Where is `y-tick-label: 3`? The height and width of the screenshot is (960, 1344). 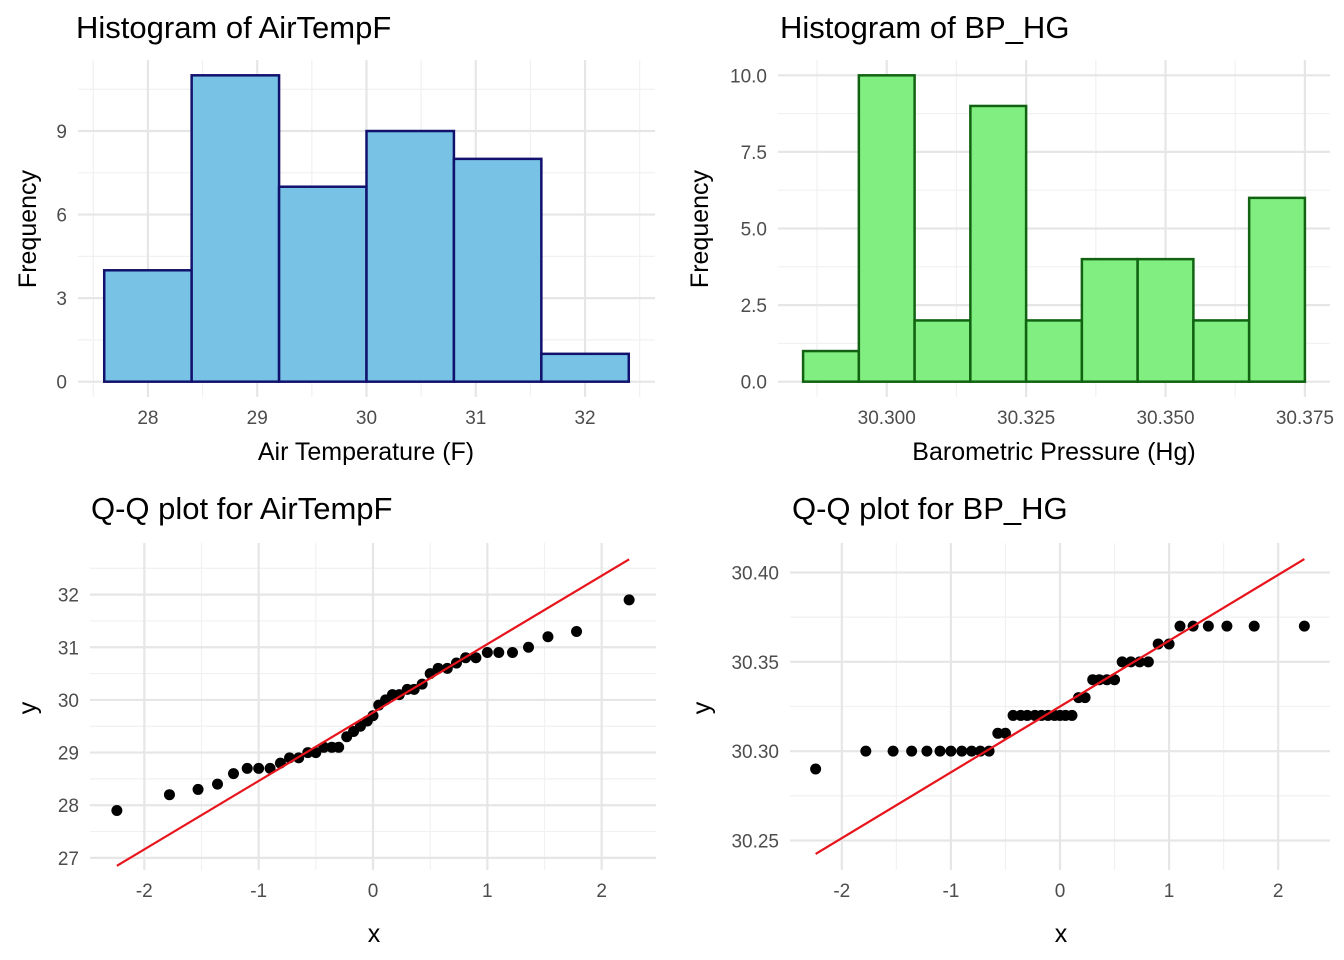 y-tick-label: 3 is located at coordinates (61, 299).